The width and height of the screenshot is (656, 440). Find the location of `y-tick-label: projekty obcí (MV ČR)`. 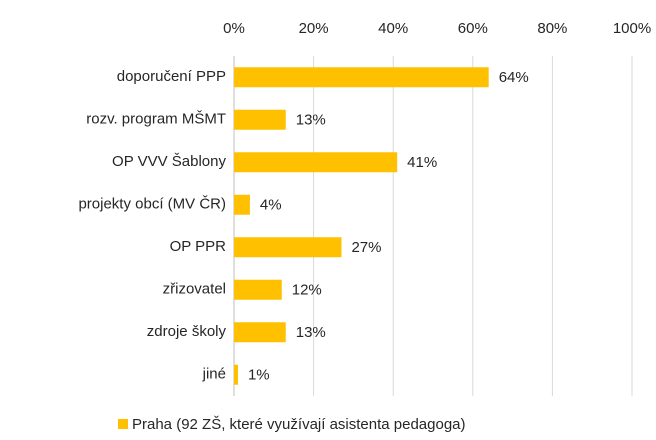

y-tick-label: projekty obcí (MV ČR) is located at coordinates (152, 204).